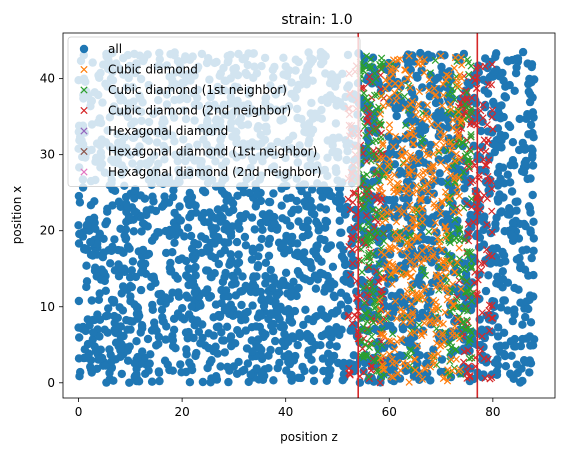  I want to click on legend-label: Cubic diamond (1st neighbor), so click(197, 90).